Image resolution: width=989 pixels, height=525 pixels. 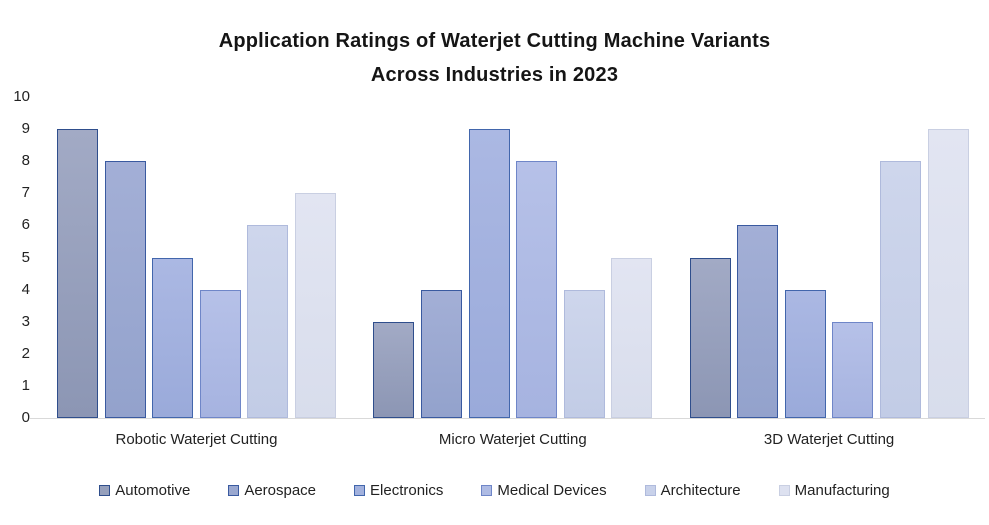 I want to click on legend-item-automotive: Automotive, so click(x=144, y=490).